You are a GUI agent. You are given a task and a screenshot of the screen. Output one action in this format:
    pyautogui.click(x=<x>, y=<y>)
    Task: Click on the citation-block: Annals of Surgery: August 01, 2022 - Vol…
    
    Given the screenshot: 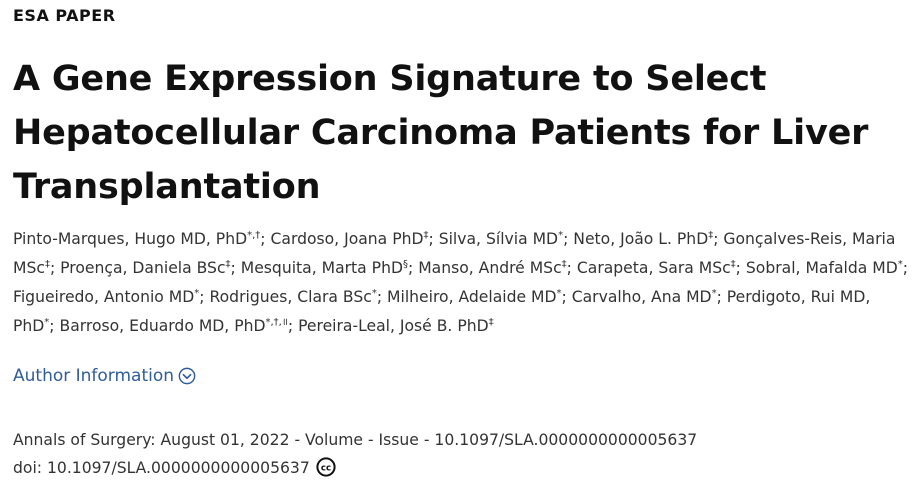 What is the action you would take?
    pyautogui.click(x=355, y=454)
    